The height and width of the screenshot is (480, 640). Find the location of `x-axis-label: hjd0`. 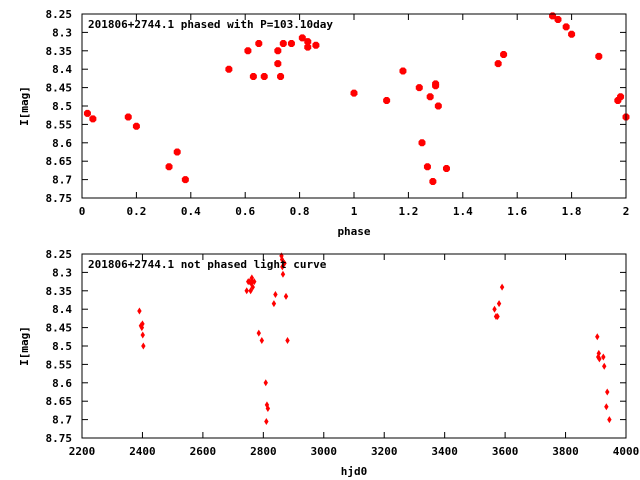

x-axis-label: hjd0 is located at coordinates (354, 471).